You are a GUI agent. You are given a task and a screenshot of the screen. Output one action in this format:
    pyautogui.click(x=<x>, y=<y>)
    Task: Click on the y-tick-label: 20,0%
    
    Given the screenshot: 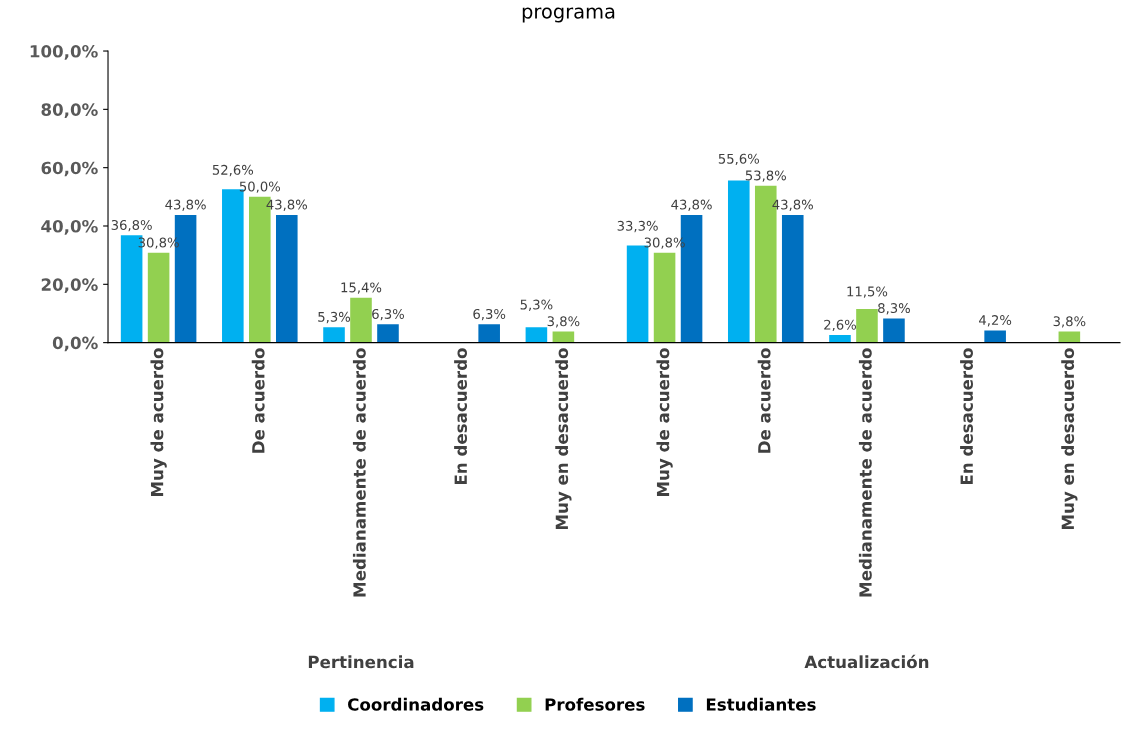 What is the action you would take?
    pyautogui.click(x=69, y=286)
    